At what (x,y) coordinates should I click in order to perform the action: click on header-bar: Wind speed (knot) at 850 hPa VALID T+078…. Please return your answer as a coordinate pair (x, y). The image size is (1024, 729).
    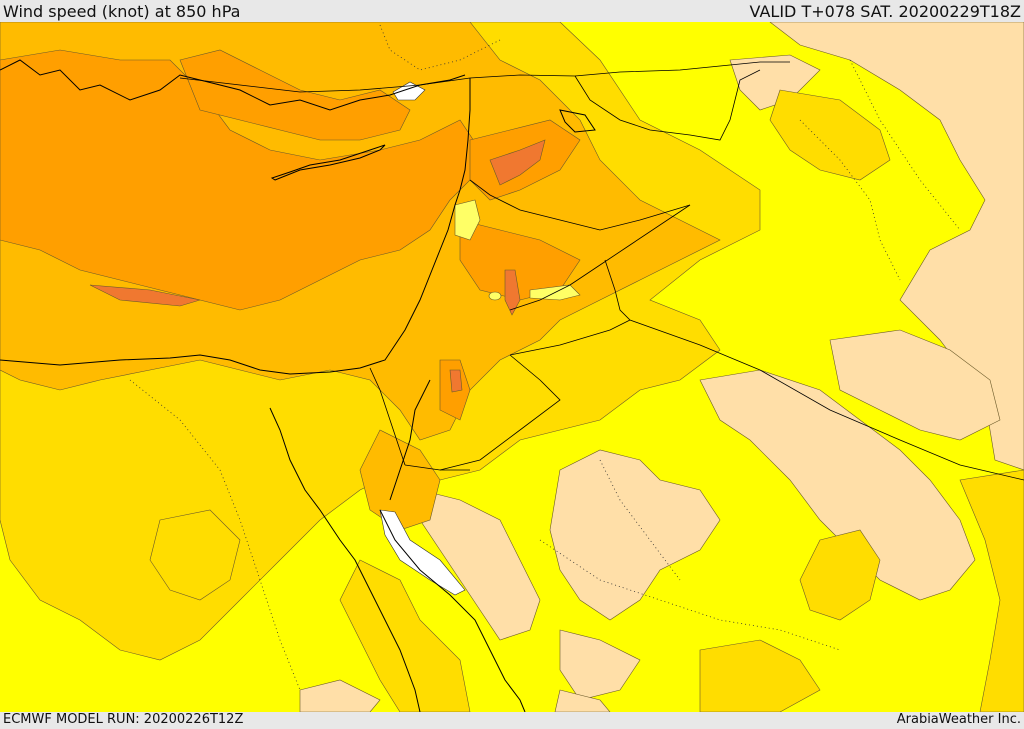
    Looking at the image, I should click on (512, 11).